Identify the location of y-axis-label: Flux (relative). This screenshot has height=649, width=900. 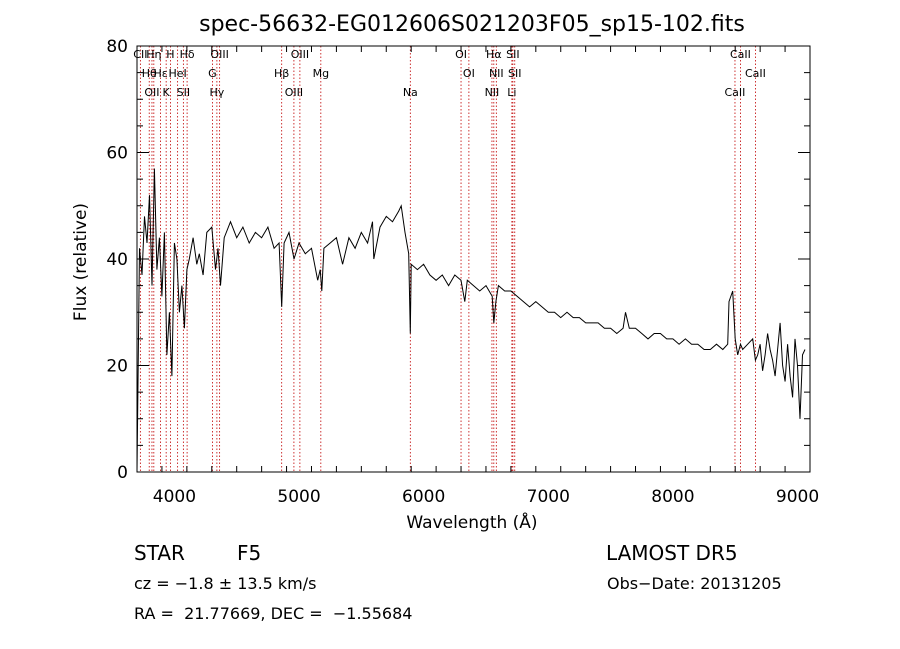
(81, 262).